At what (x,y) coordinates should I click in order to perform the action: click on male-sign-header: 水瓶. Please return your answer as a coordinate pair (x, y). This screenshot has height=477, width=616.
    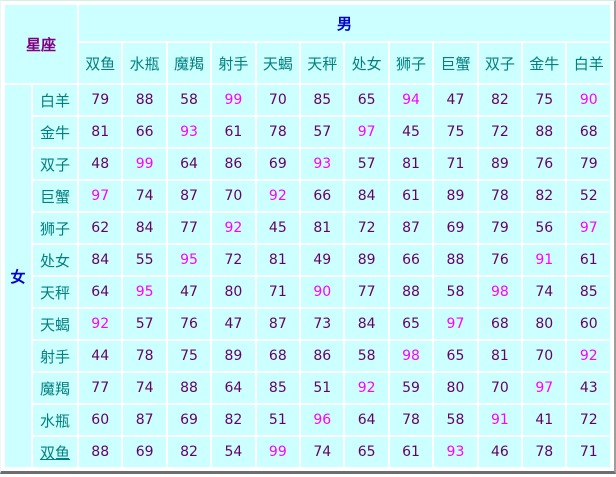
    Looking at the image, I should click on (144, 63).